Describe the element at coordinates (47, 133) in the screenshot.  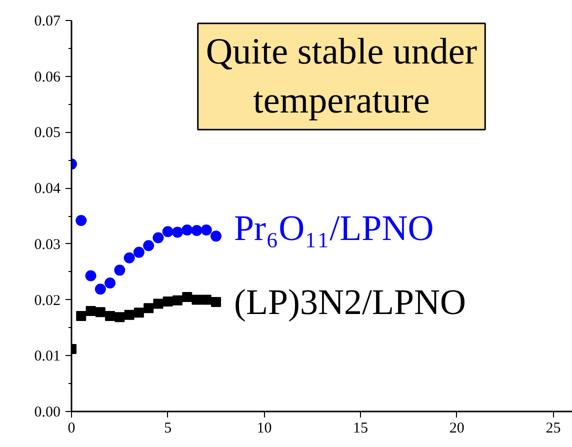
I see `y-tick-label: 0.05` at that location.